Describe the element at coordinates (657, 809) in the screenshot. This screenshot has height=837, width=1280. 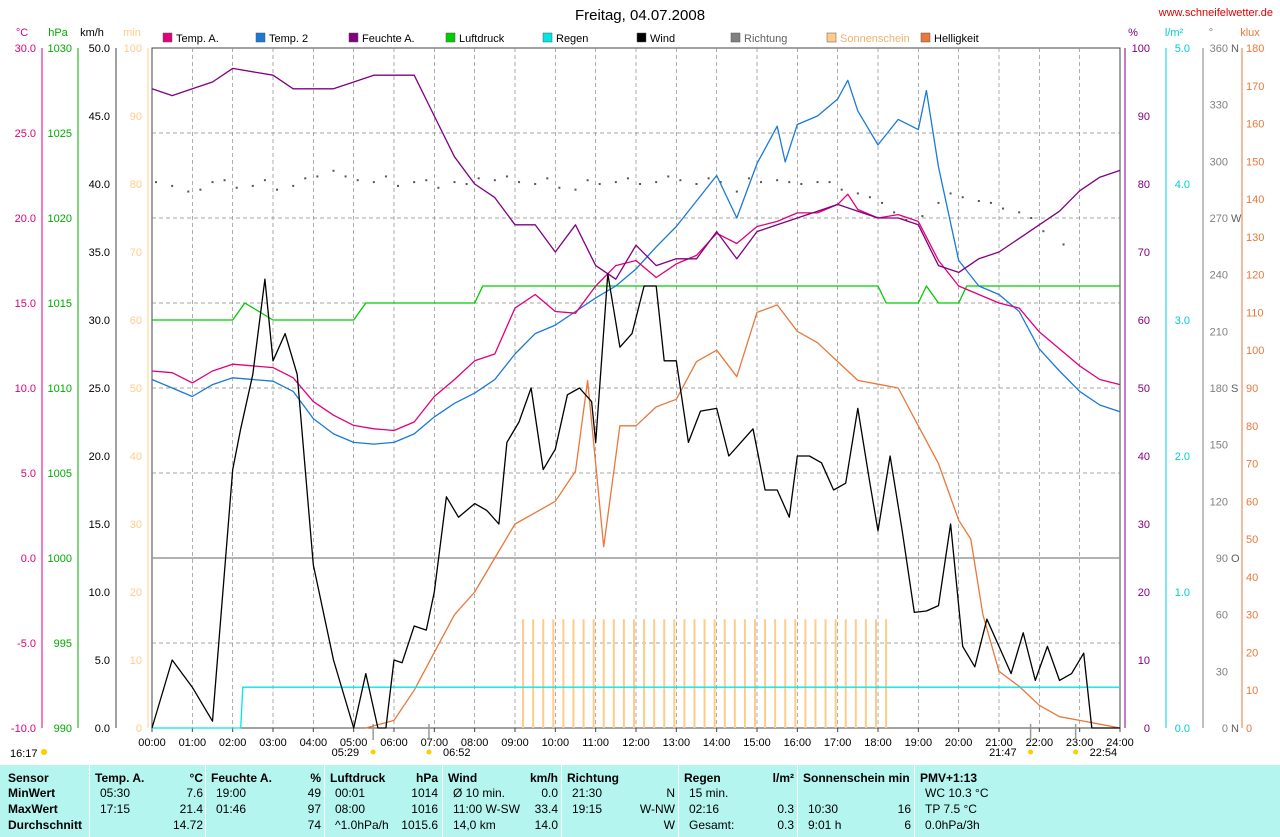
I see `footer-cell-value: W-NW` at that location.